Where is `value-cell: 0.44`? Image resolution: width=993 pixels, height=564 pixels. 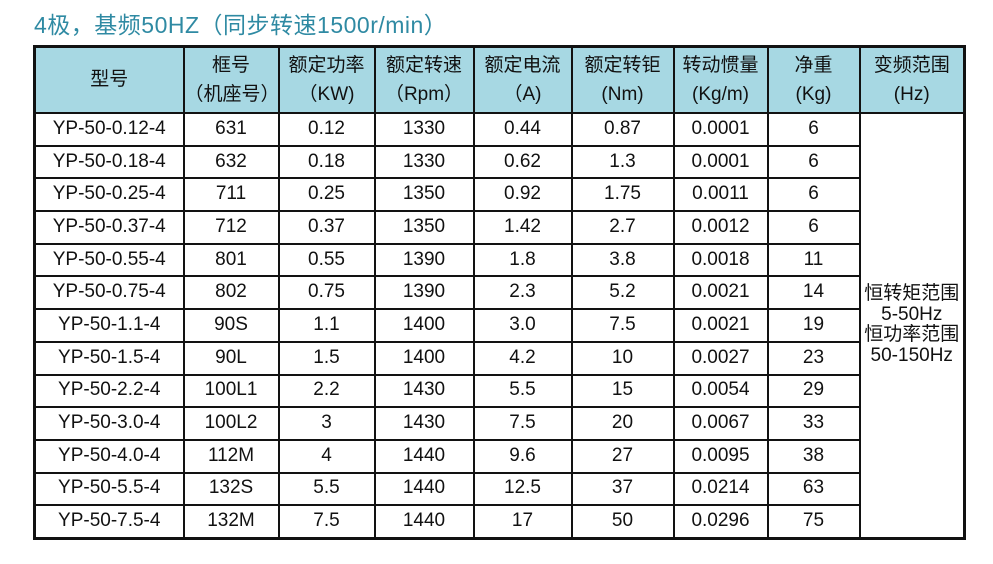 value-cell: 0.44 is located at coordinates (522, 129).